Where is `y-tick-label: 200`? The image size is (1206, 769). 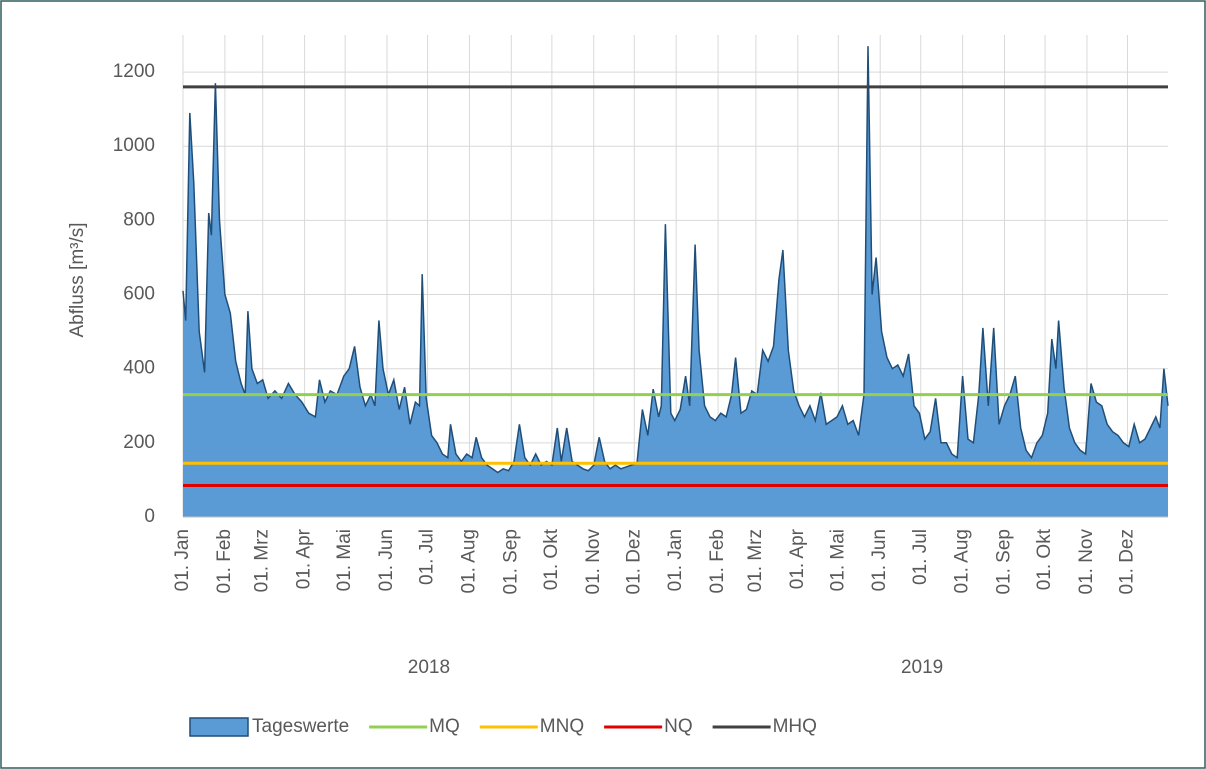 y-tick-label: 200 is located at coordinates (139, 442).